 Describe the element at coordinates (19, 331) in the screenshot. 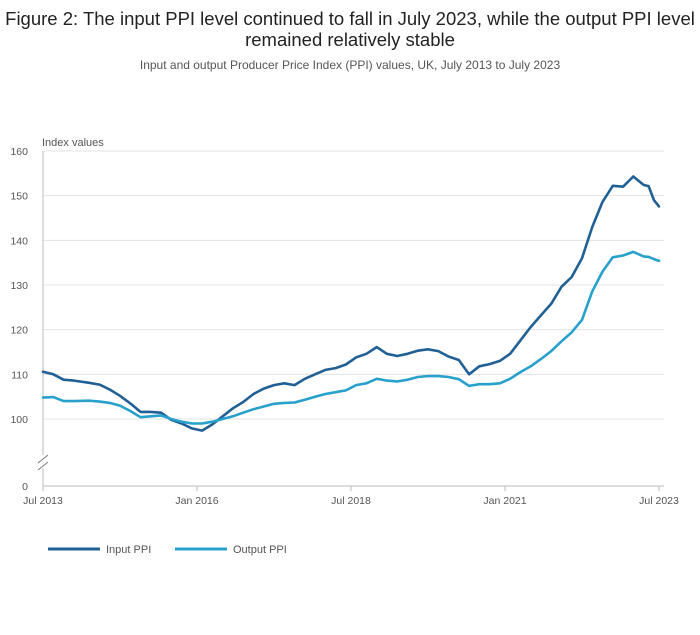

I see `y-tick-label: 120` at that location.